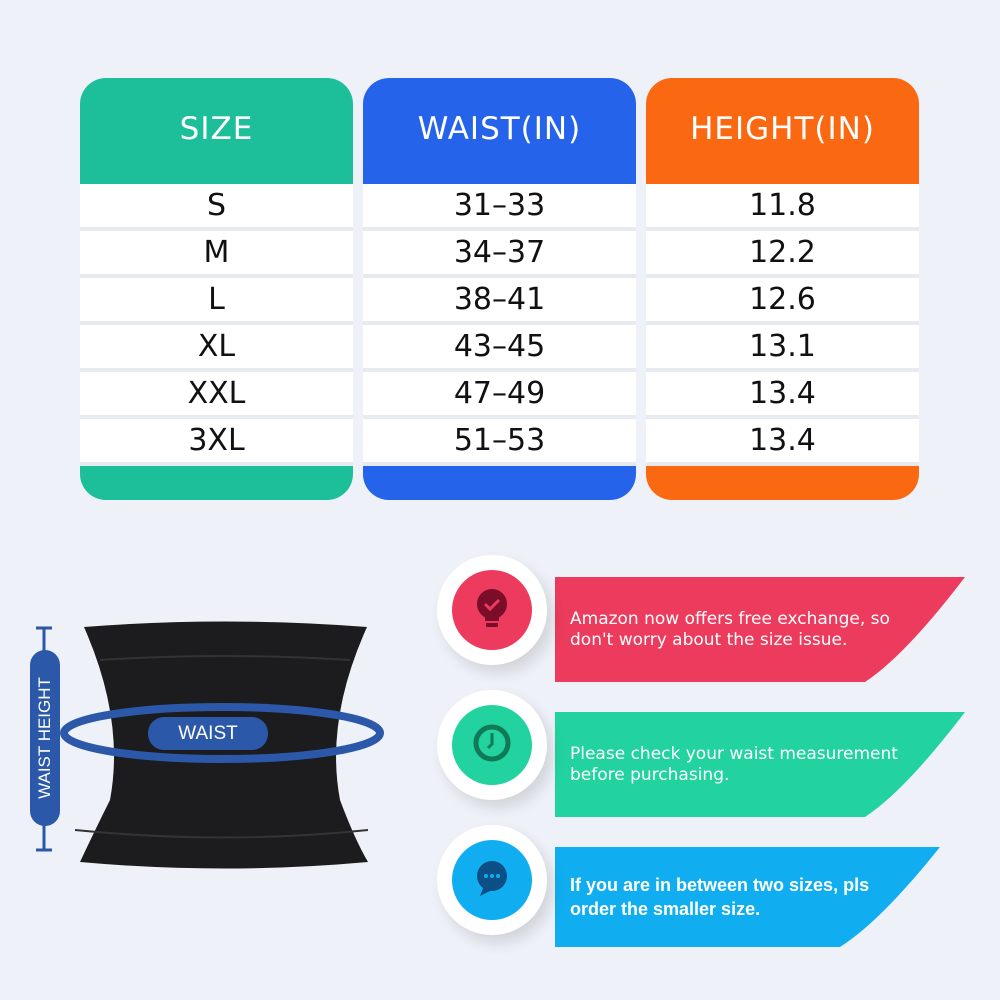 The height and width of the screenshot is (1000, 1000). Describe the element at coordinates (782, 129) in the screenshot. I see `column-header: HEIGHT(IN)` at that location.